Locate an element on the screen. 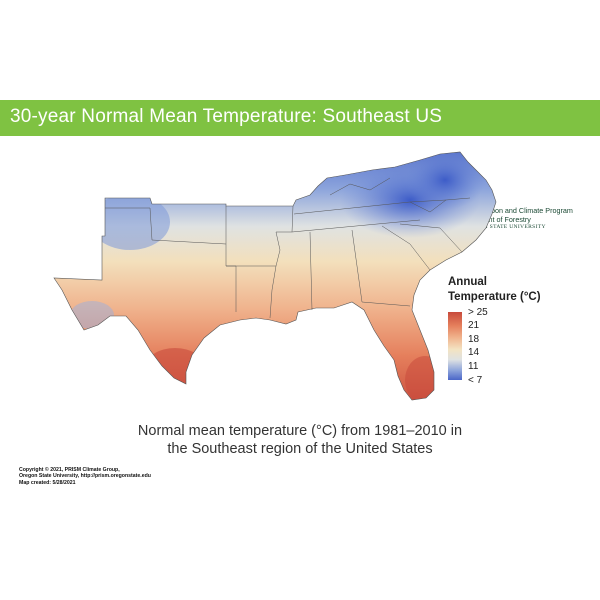 This screenshot has width=600, height=600. legend-label-18: 18 is located at coordinates (474, 339).